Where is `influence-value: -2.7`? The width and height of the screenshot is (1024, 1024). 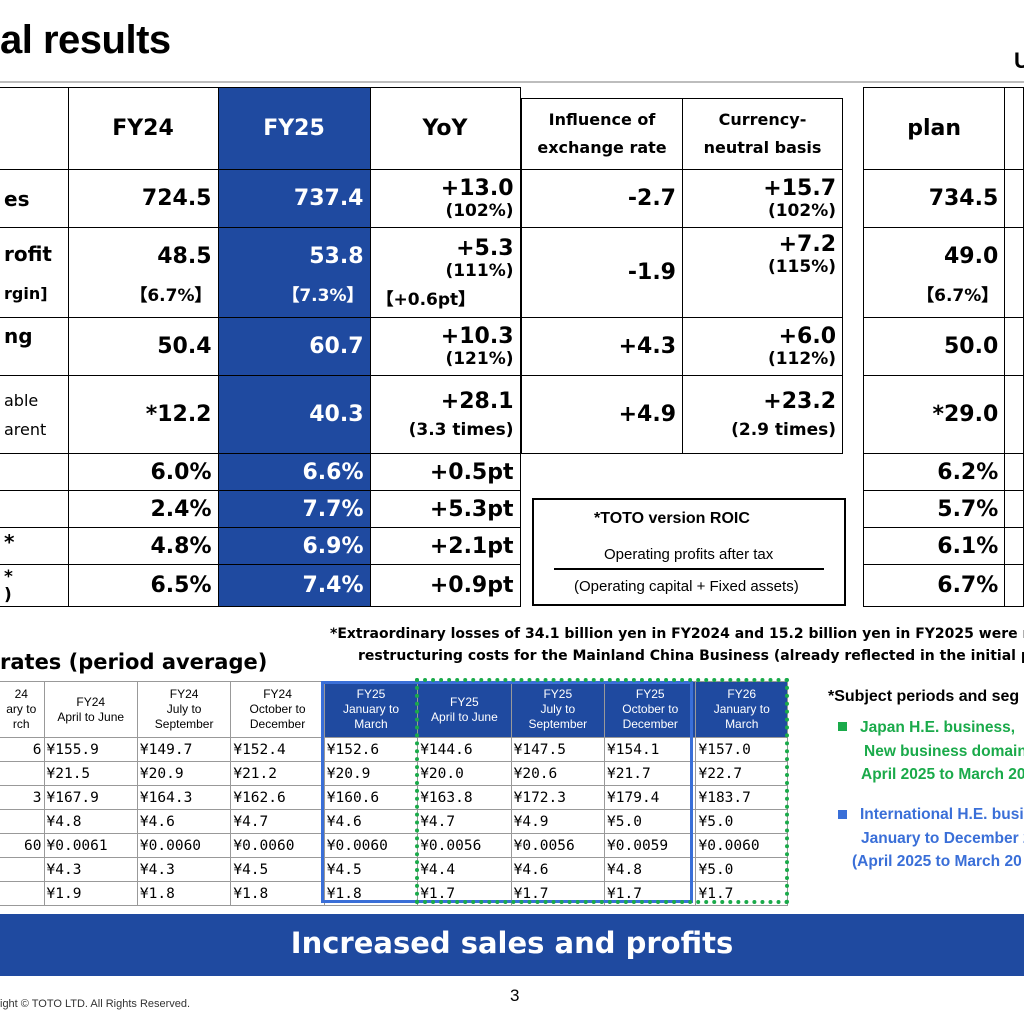 influence-value: -2.7 is located at coordinates (602, 198).